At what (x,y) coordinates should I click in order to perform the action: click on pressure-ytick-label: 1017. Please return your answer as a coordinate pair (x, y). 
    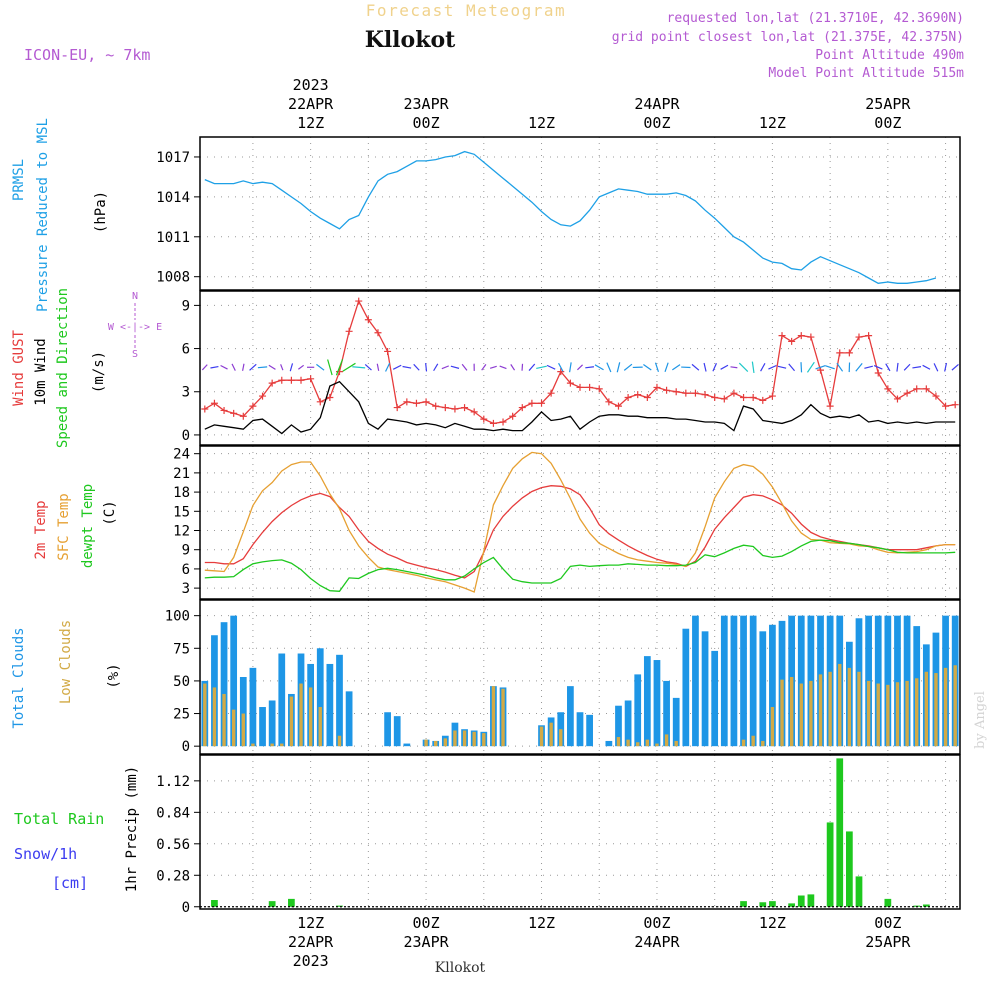
    Looking at the image, I should click on (173, 158).